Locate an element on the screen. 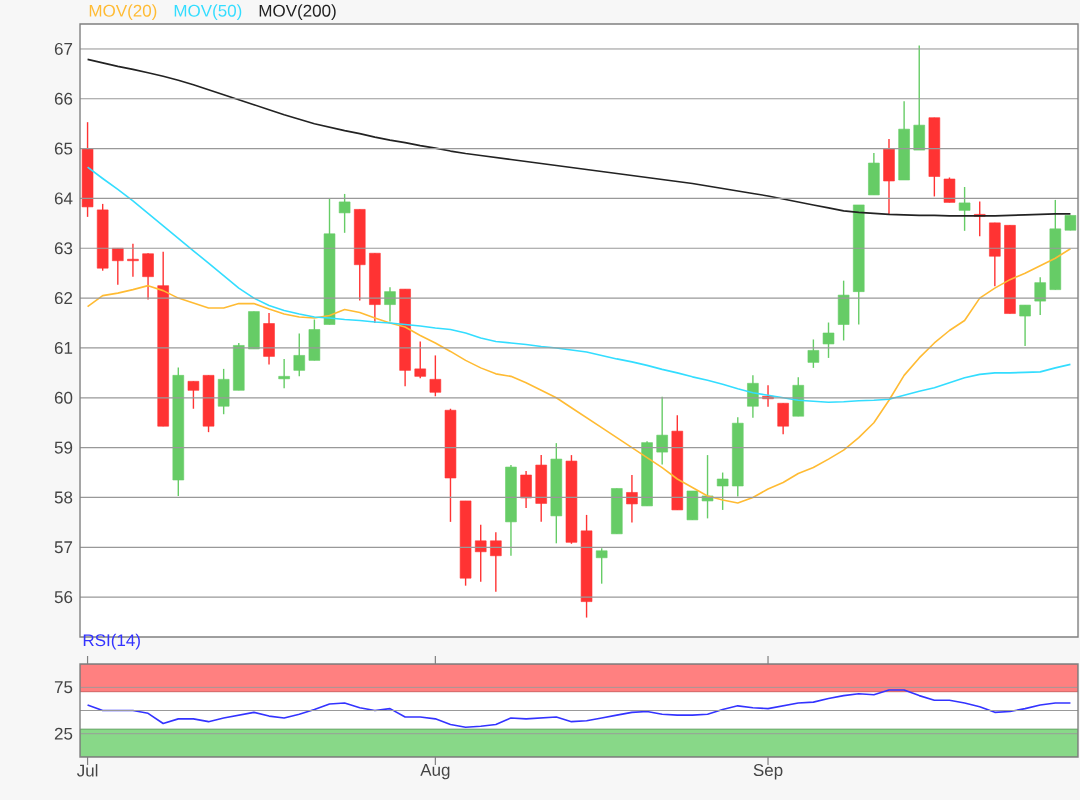 This screenshot has width=1080, height=800. chart-title: RSI(14) is located at coordinates (111, 641).